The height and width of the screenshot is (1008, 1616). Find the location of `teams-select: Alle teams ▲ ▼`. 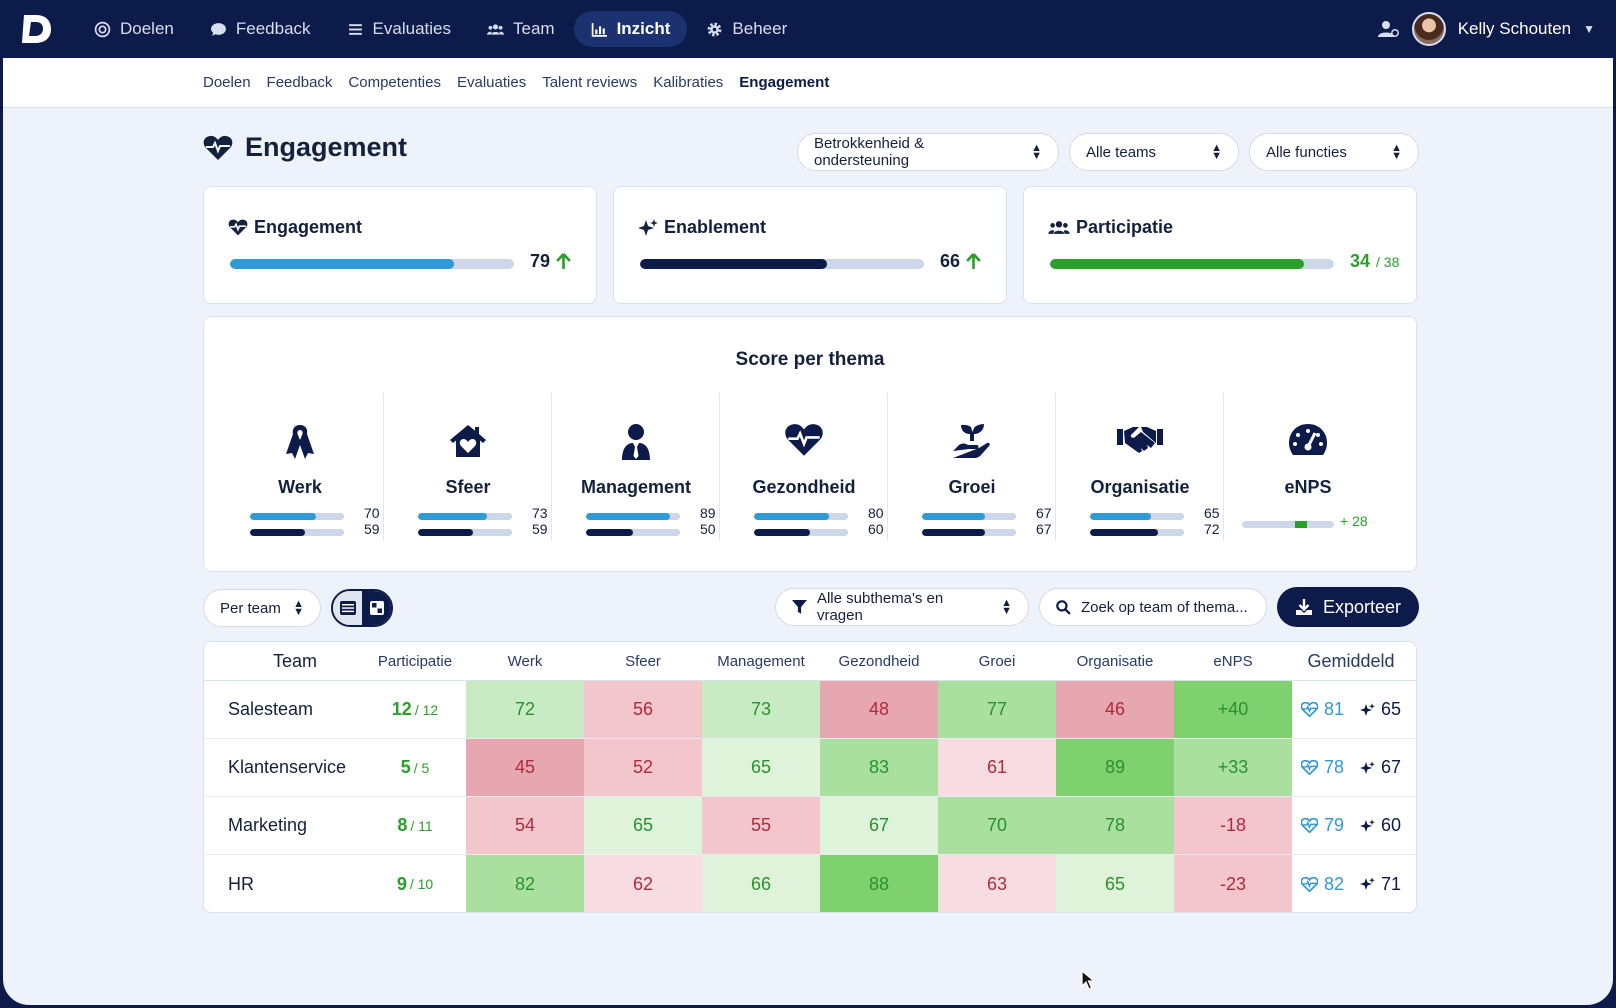

teams-select: Alle teams ▲ ▼ is located at coordinates (1154, 152).